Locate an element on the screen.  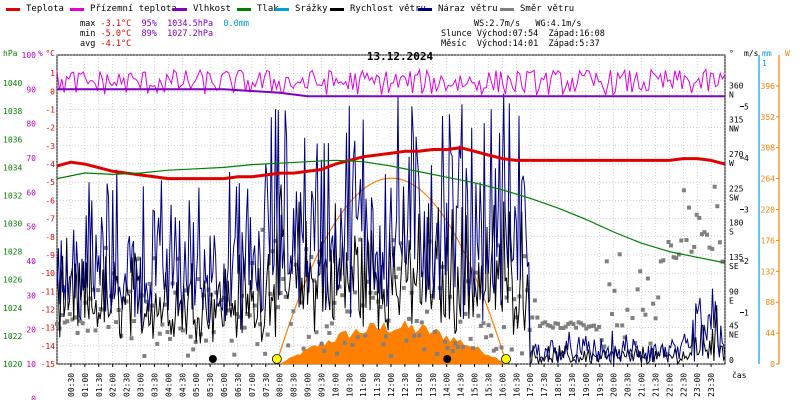
moonset-marker is located at coordinates (212, 359).